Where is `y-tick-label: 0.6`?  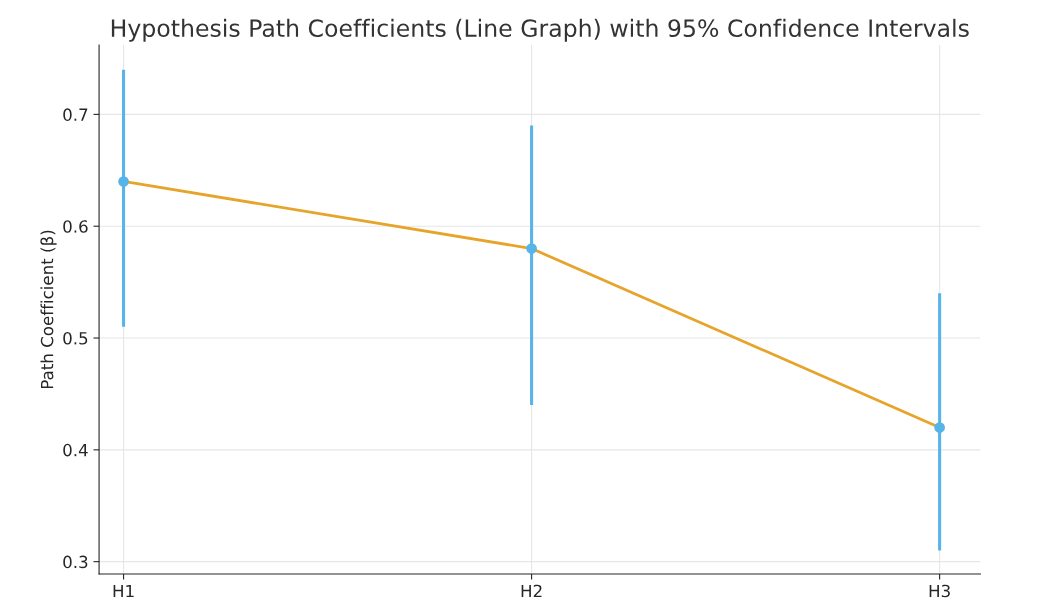
y-tick-label: 0.6 is located at coordinates (75, 226).